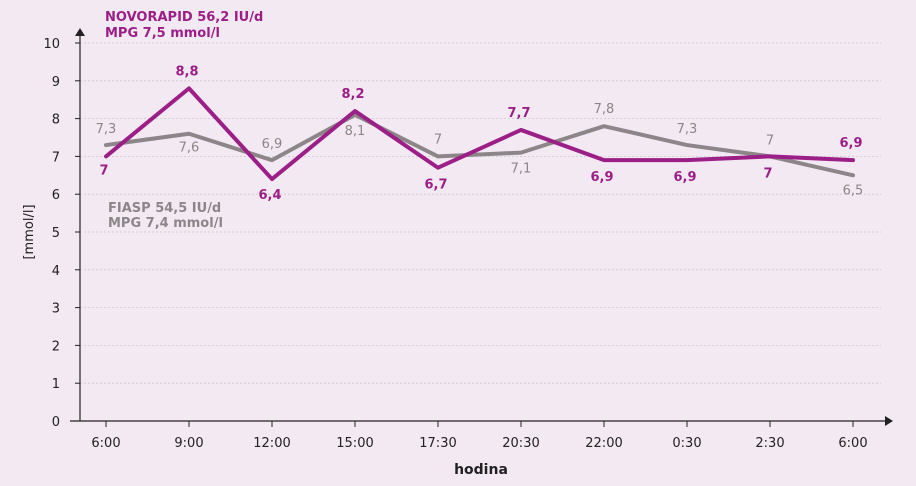 The width and height of the screenshot is (916, 486). Describe the element at coordinates (56, 309) in the screenshot. I see `y-tick-label: 3` at that location.